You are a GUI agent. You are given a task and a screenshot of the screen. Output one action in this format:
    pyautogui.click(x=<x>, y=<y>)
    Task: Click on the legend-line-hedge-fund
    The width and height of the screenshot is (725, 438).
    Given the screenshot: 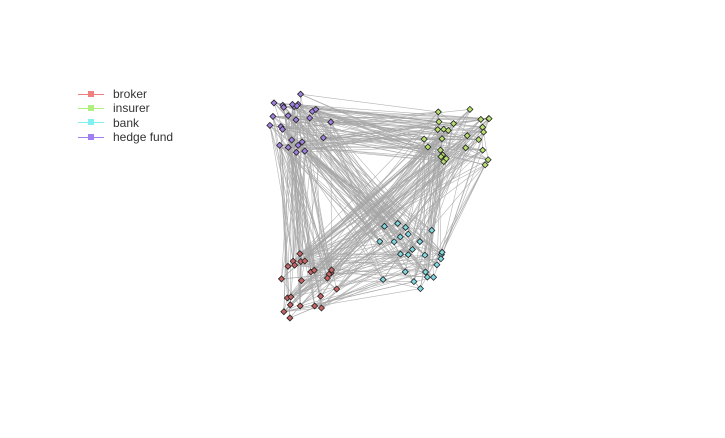 What is the action you would take?
    pyautogui.click(x=91, y=136)
    